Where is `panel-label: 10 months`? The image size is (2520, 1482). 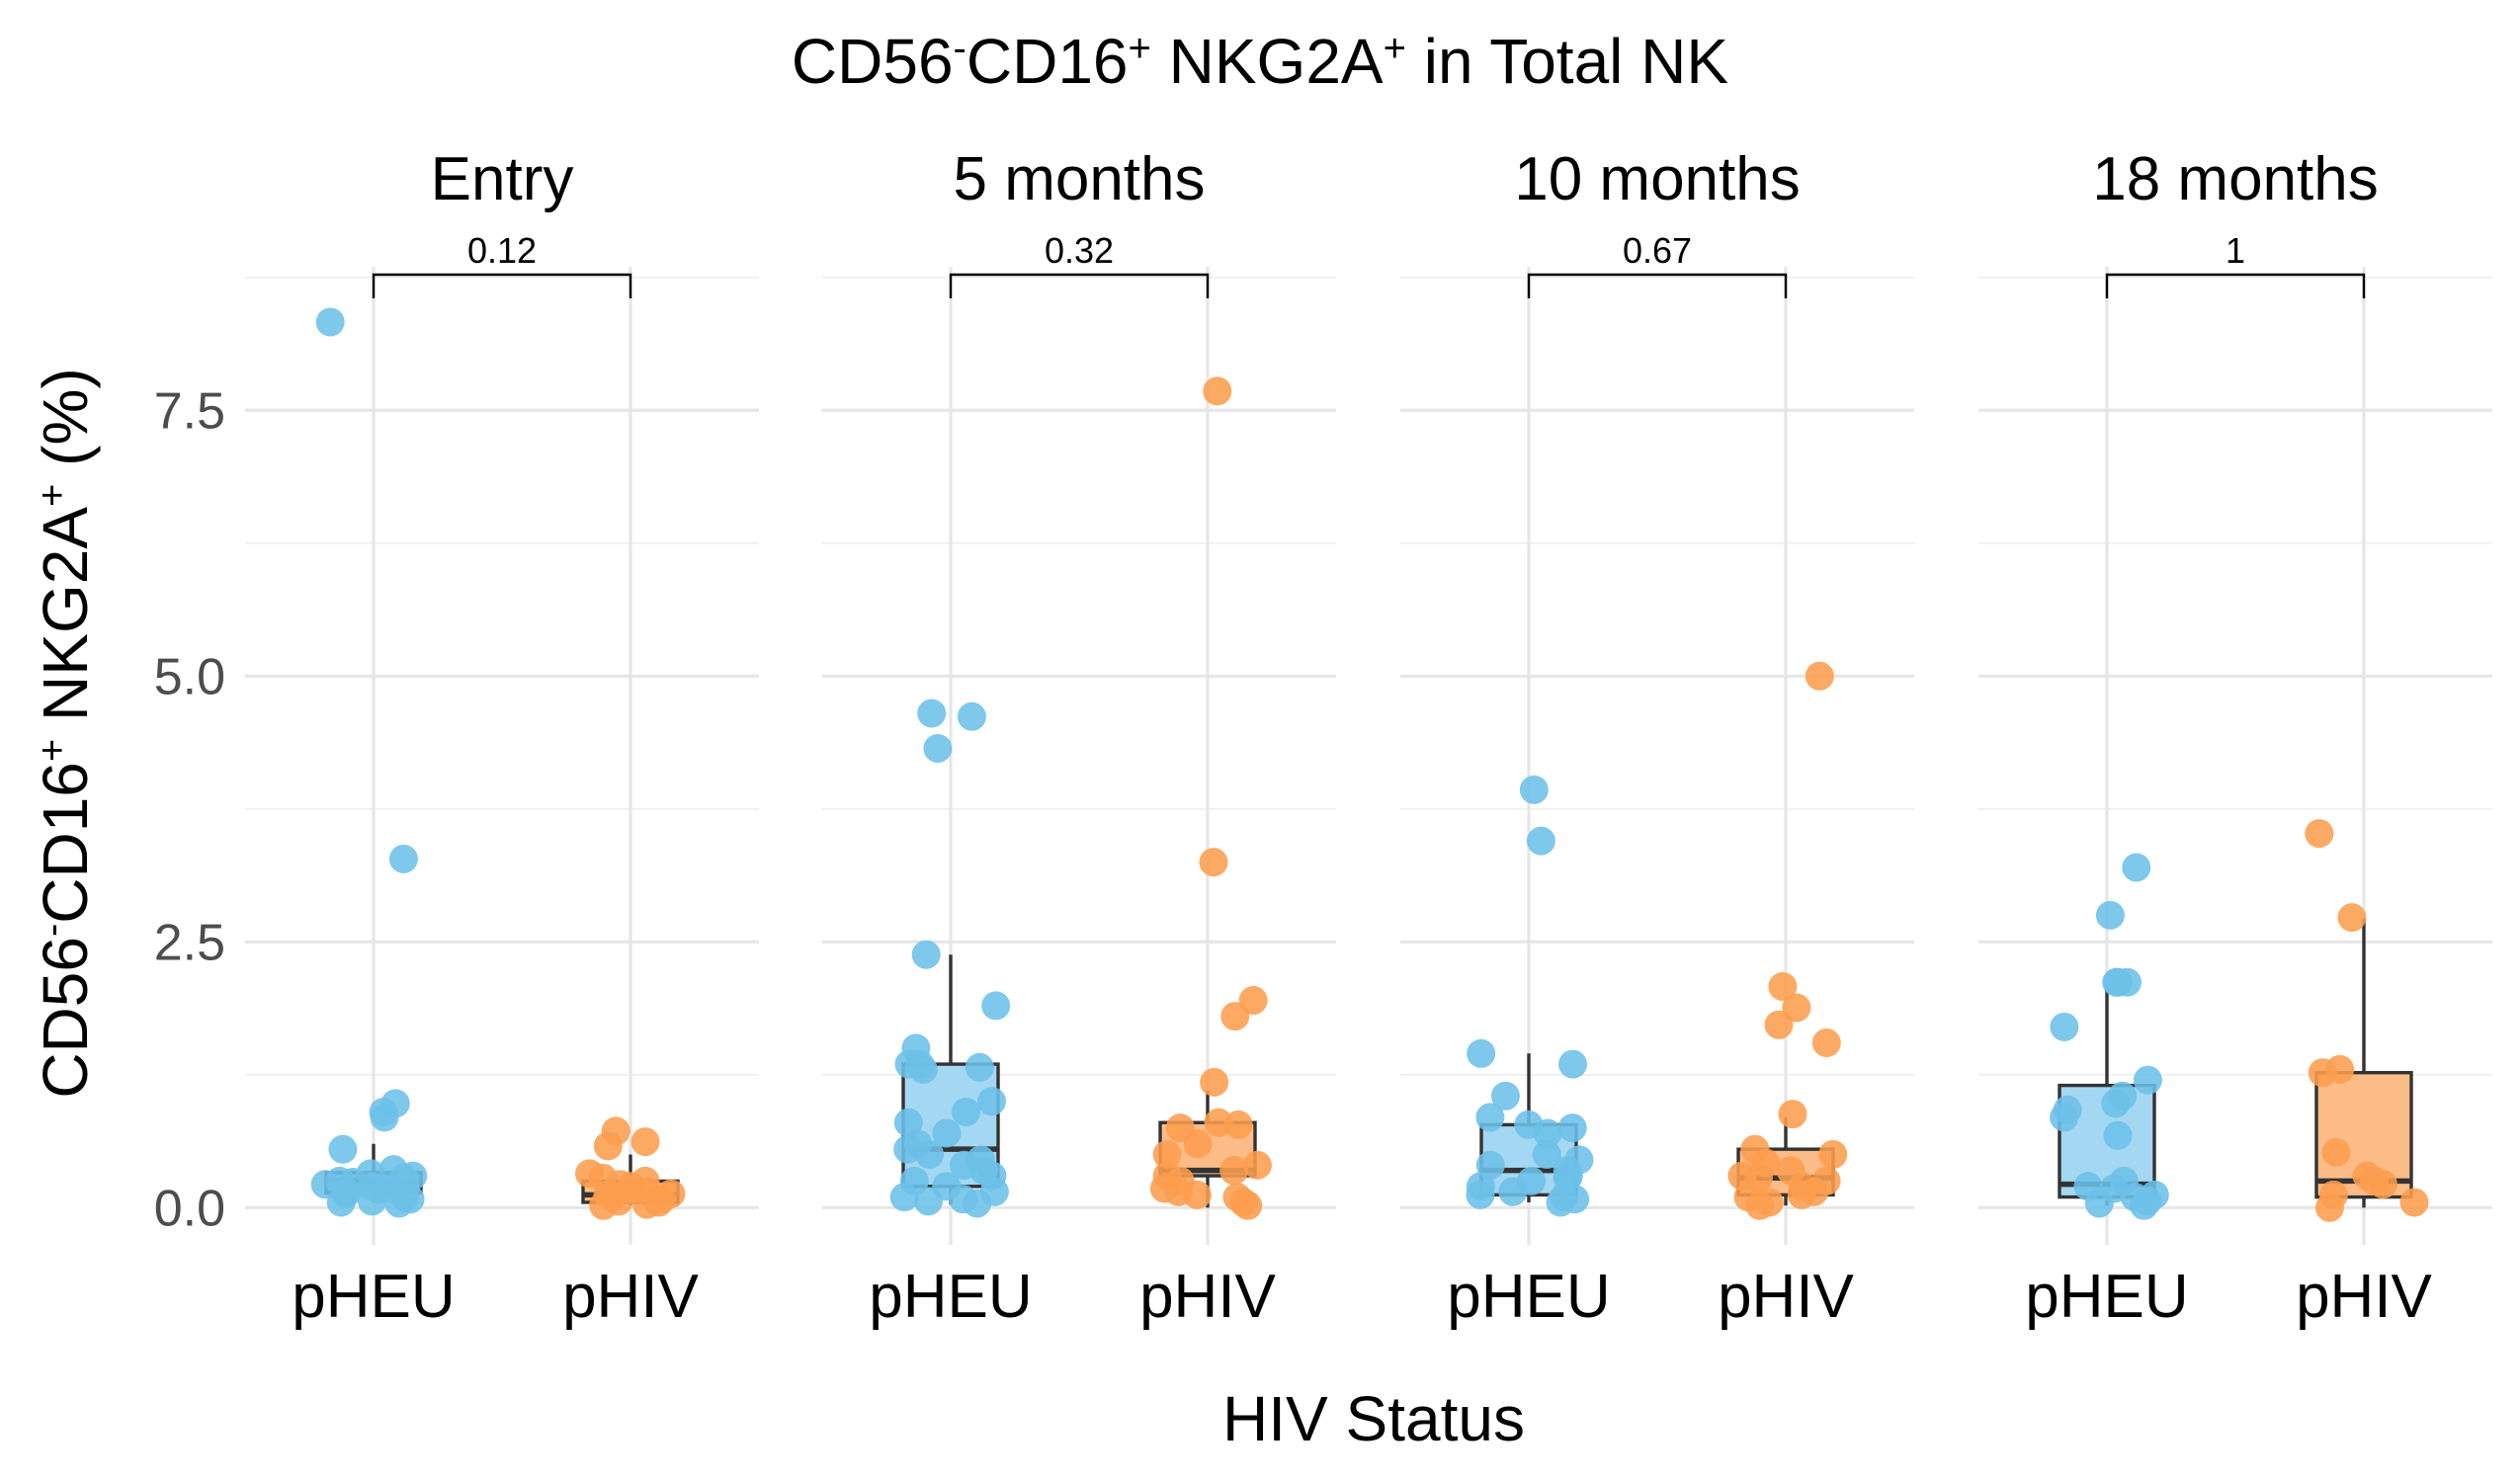 panel-label: 10 months is located at coordinates (1657, 179).